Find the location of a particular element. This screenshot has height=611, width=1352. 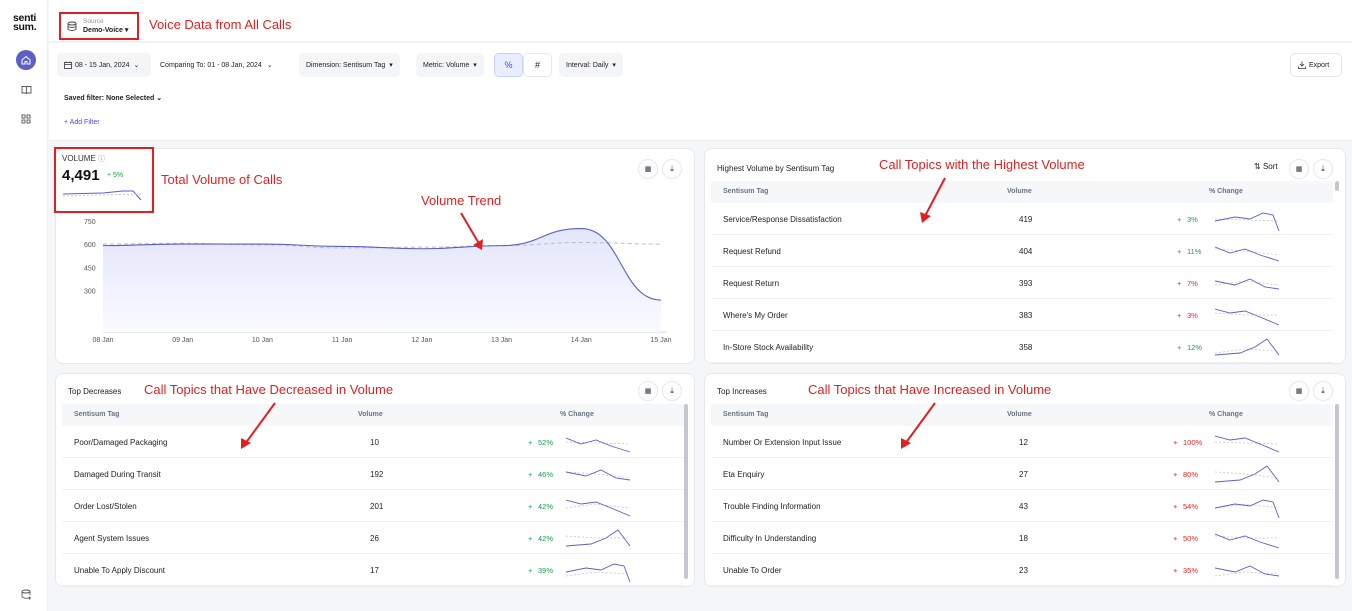

row-volume: 10 is located at coordinates (374, 442).